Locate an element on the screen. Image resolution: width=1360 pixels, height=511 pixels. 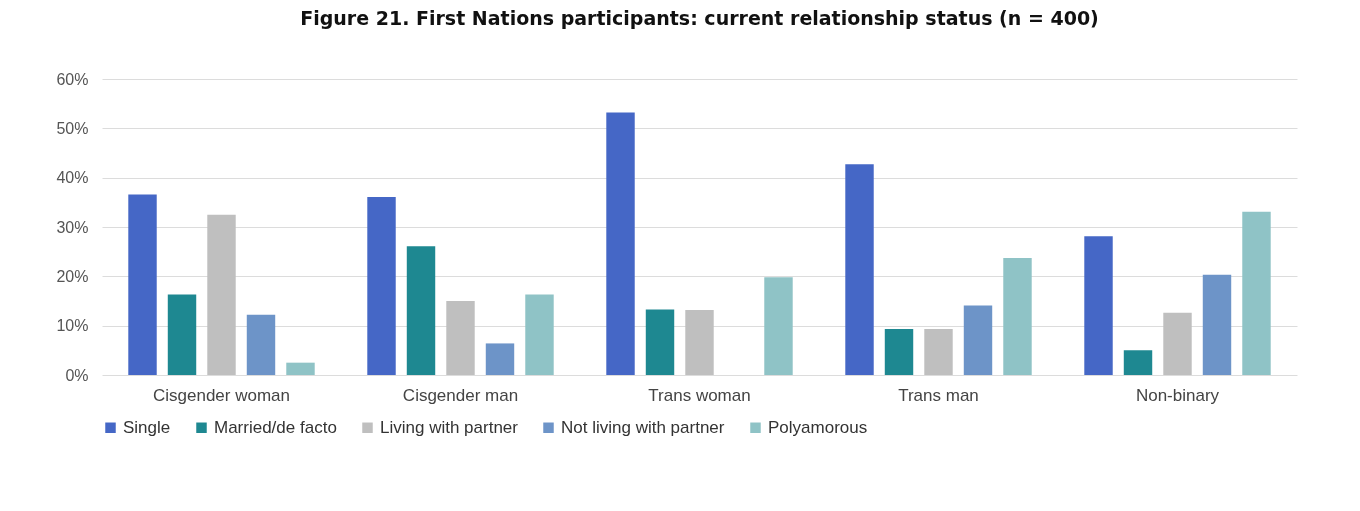
y-tick-label: 10% is located at coordinates (72, 326).